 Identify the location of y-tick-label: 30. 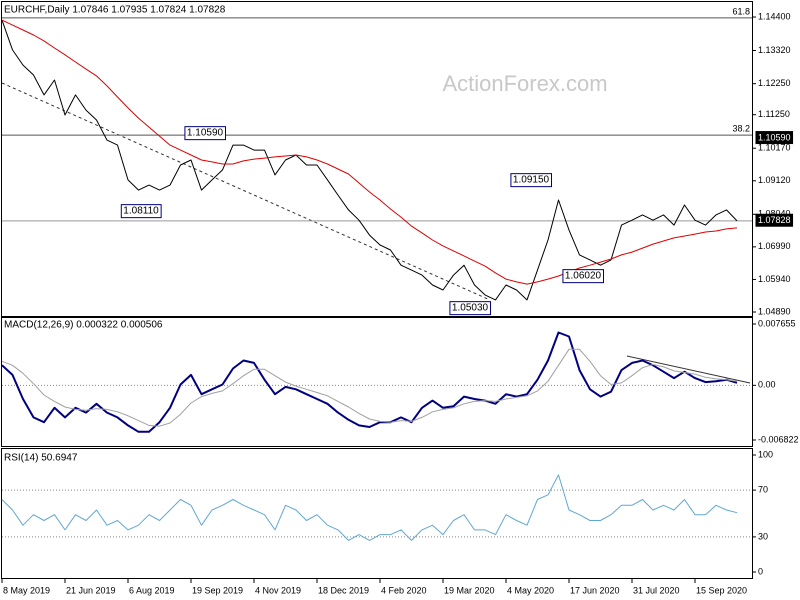
(763, 536).